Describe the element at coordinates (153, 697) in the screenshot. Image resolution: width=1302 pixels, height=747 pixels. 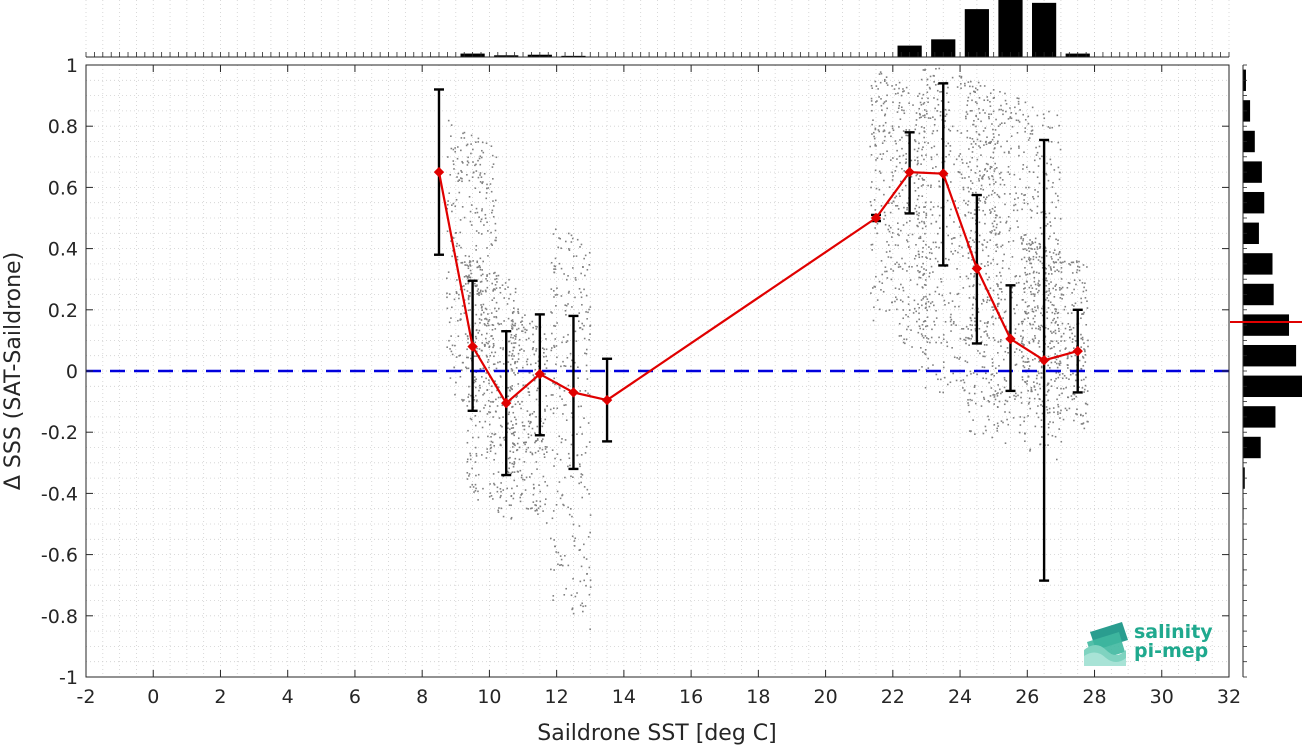
I see `x-tick-label: 0` at that location.